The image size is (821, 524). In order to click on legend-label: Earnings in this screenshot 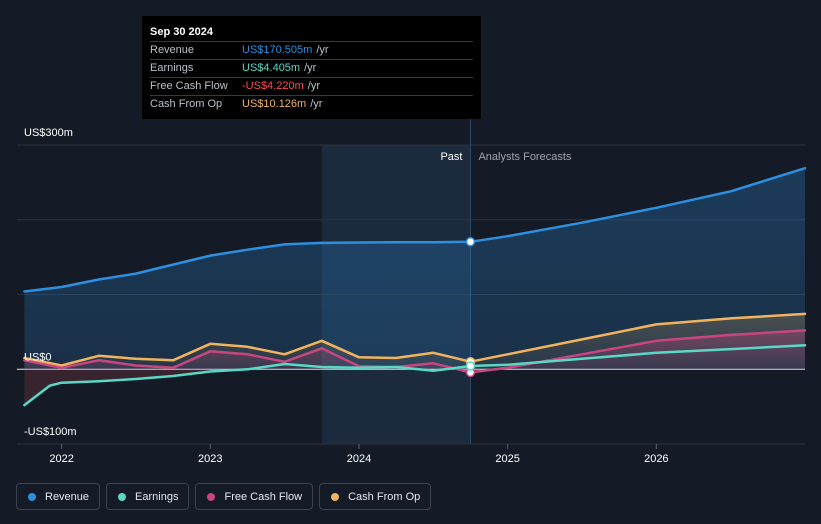, I will do `click(157, 496)`.